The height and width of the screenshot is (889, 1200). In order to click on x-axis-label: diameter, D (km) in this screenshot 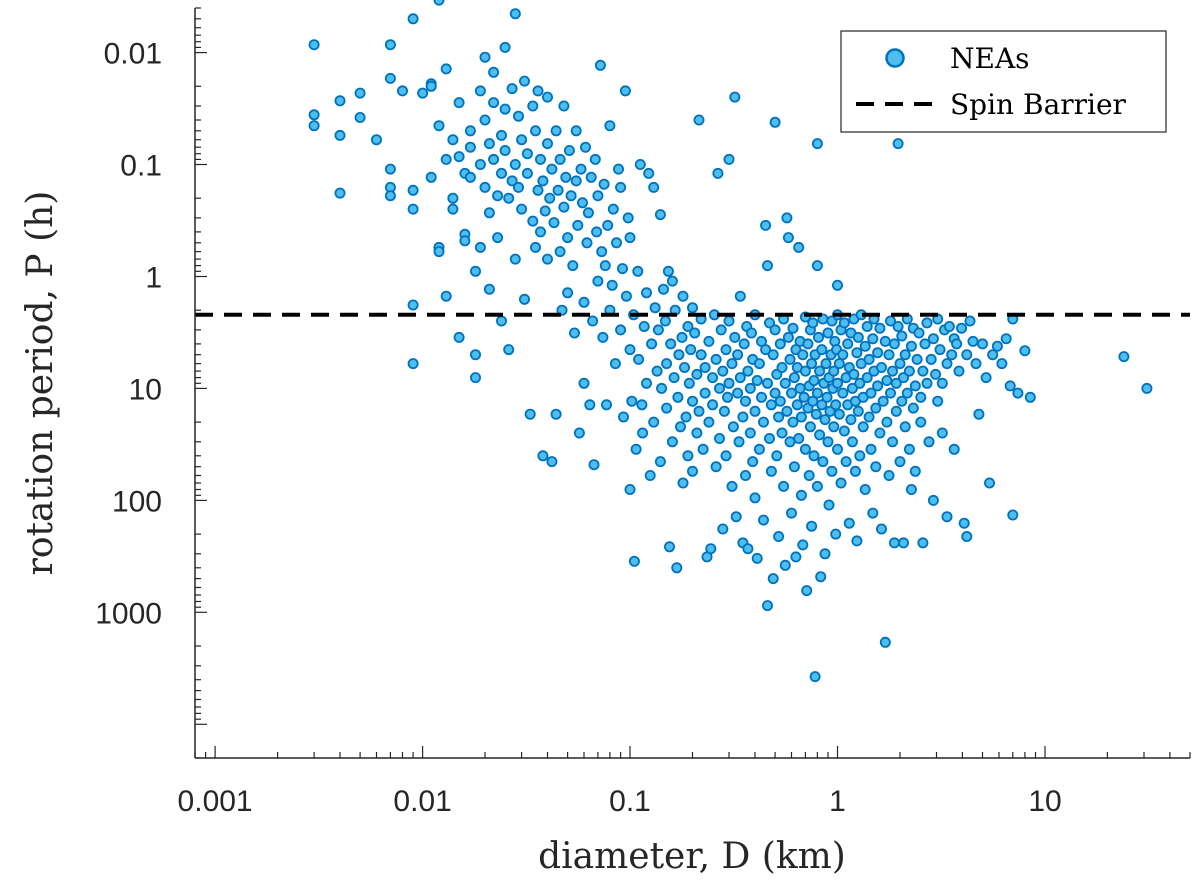, I will do `click(692, 856)`.